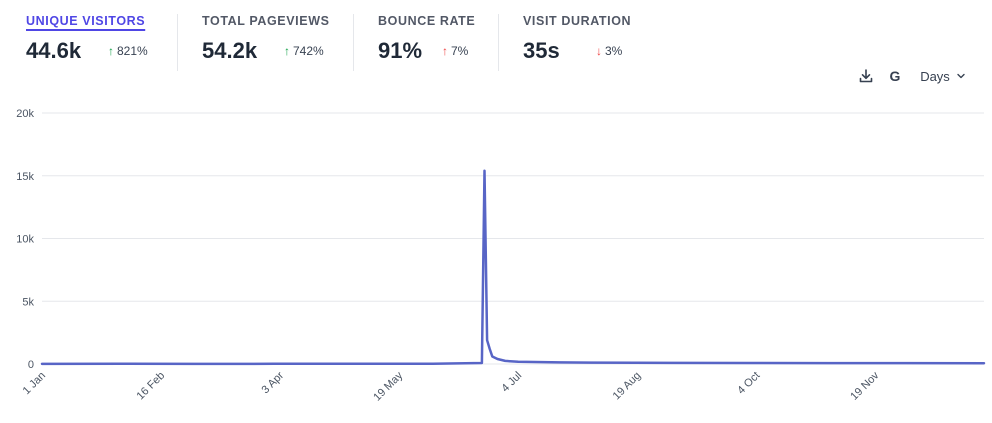 This screenshot has width=992, height=423. What do you see at coordinates (400, 50) in the screenshot?
I see `metric-value: 91%` at bounding box center [400, 50].